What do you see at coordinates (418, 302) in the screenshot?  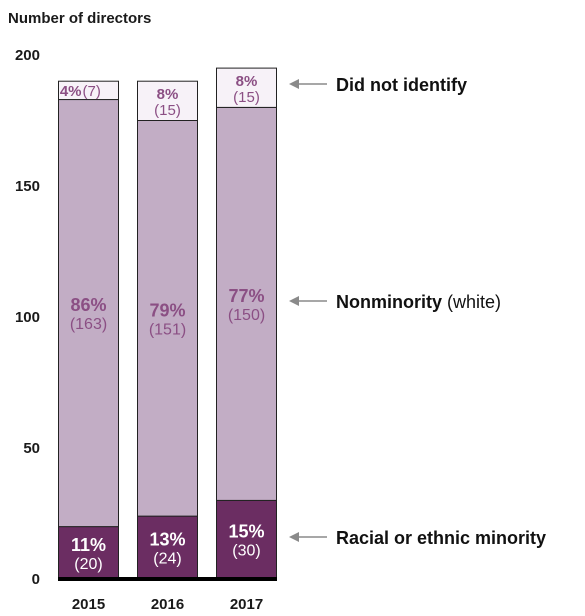 I see `legend-label: Nonminority (white)` at bounding box center [418, 302].